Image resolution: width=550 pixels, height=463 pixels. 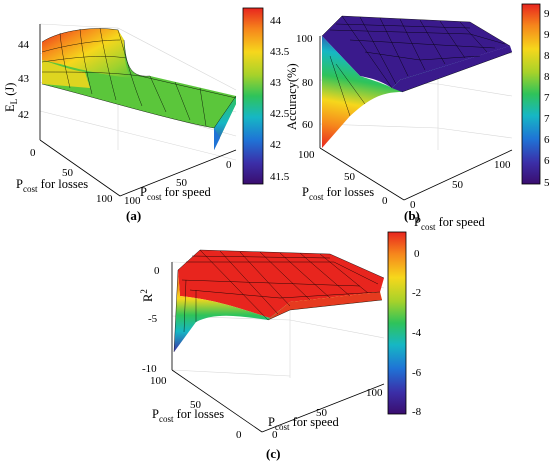 What do you see at coordinates (308, 83) in the screenshot?
I see `panel-b-z-tick: 80` at bounding box center [308, 83].